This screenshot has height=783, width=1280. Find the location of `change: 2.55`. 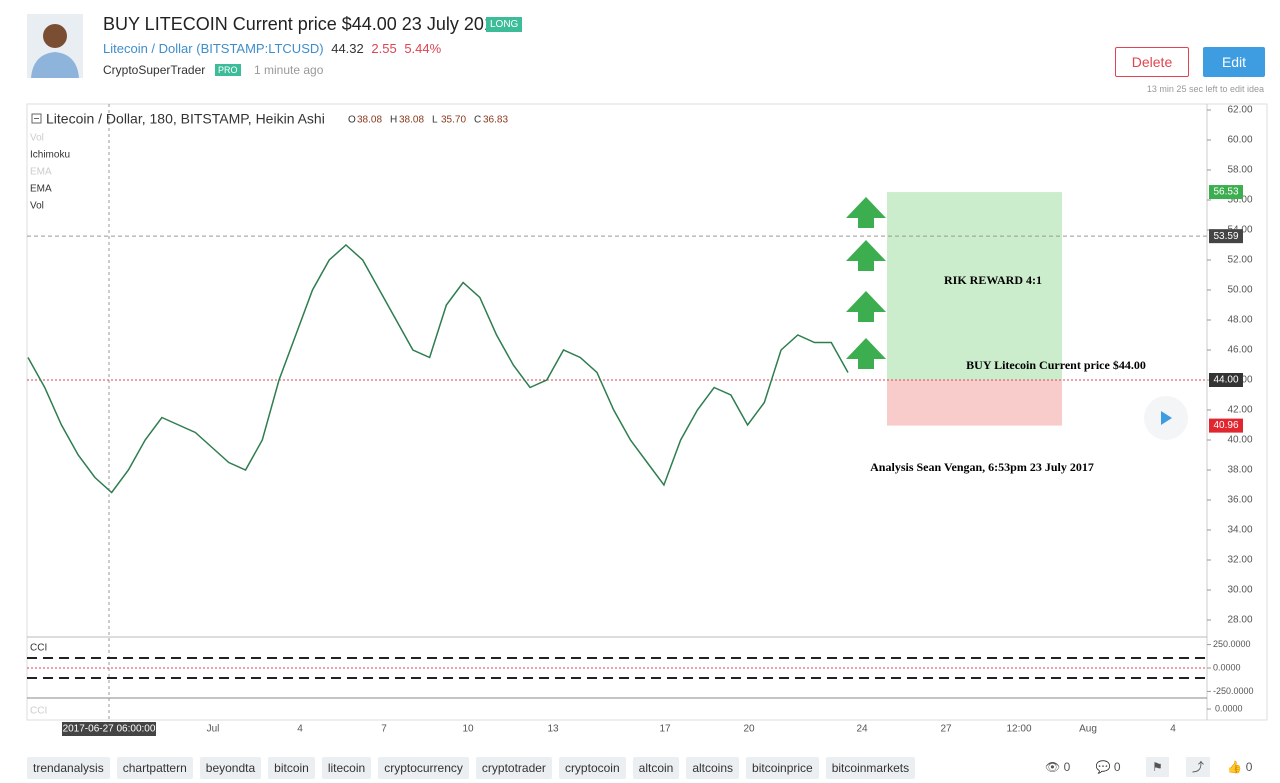

change: 2.55 is located at coordinates (384, 48).